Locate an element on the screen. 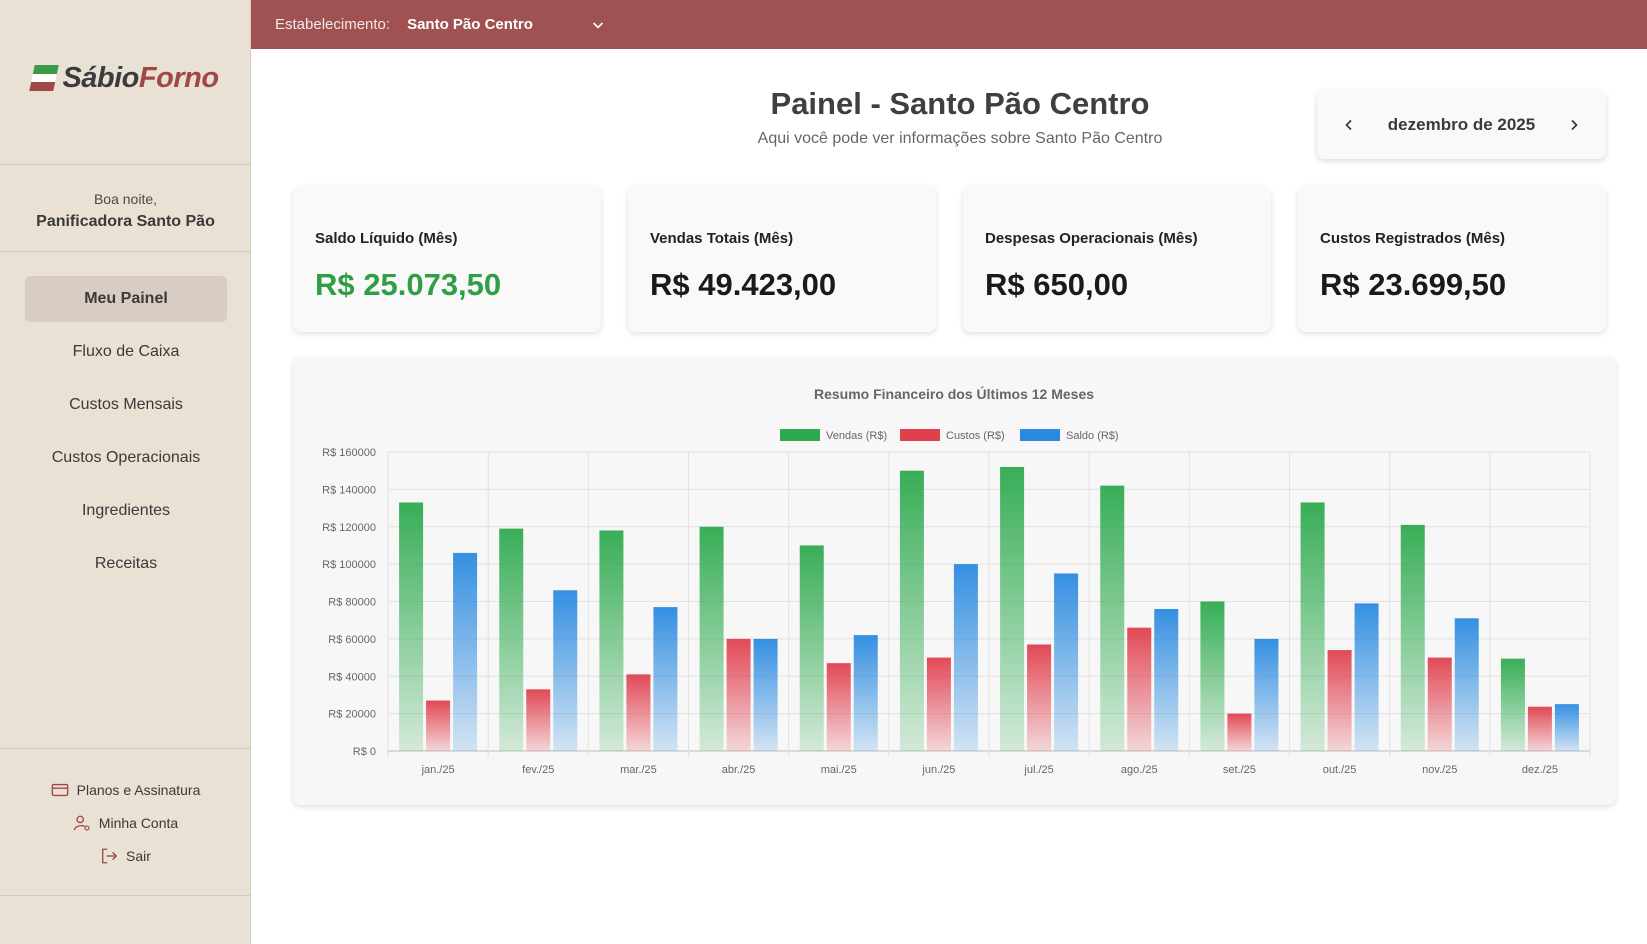 This screenshot has width=1647, height=944. y-tick-label: R$ 0 is located at coordinates (364, 752).